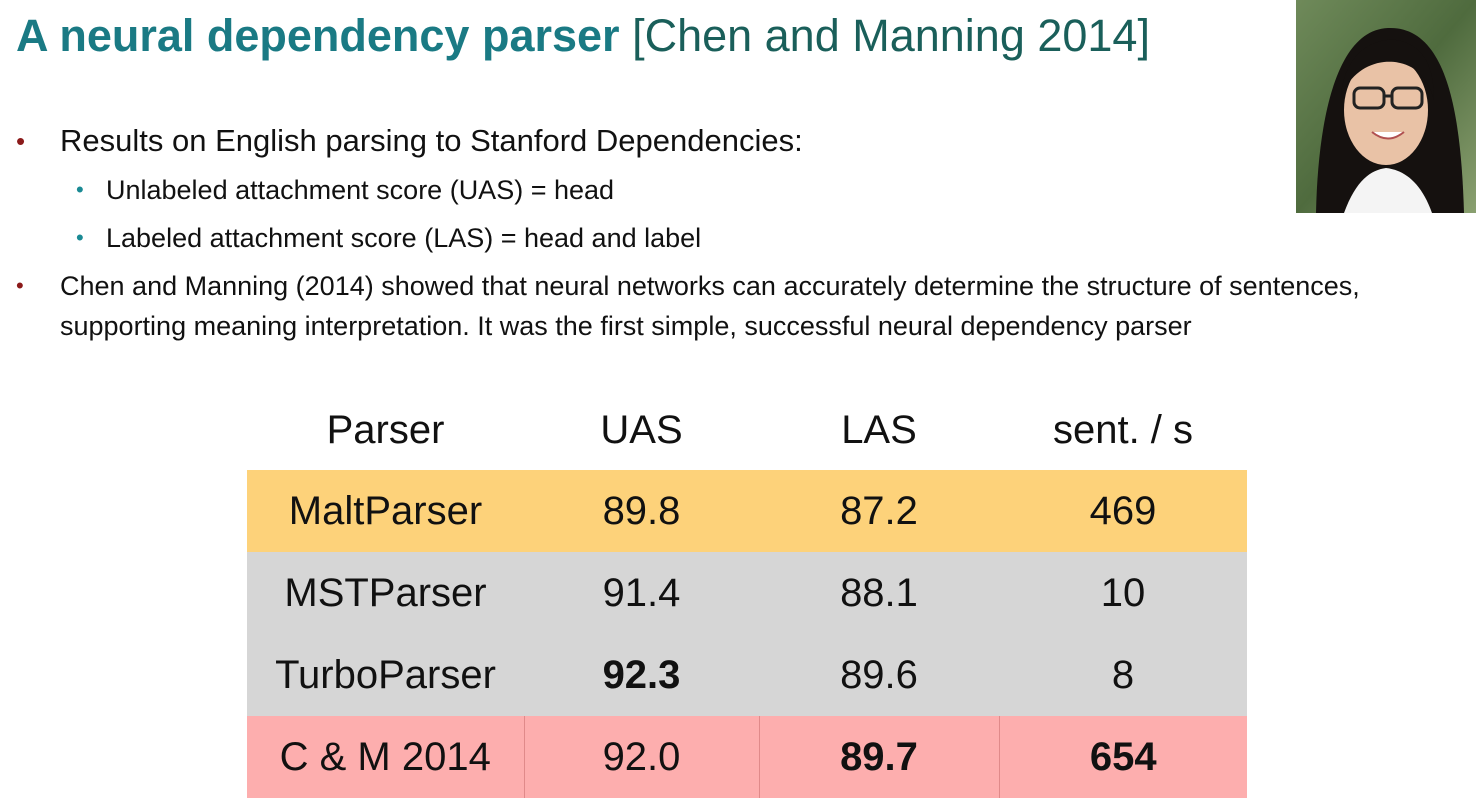 The height and width of the screenshot is (812, 1476). What do you see at coordinates (641, 511) in the screenshot?
I see `cell-uas: 89.8` at bounding box center [641, 511].